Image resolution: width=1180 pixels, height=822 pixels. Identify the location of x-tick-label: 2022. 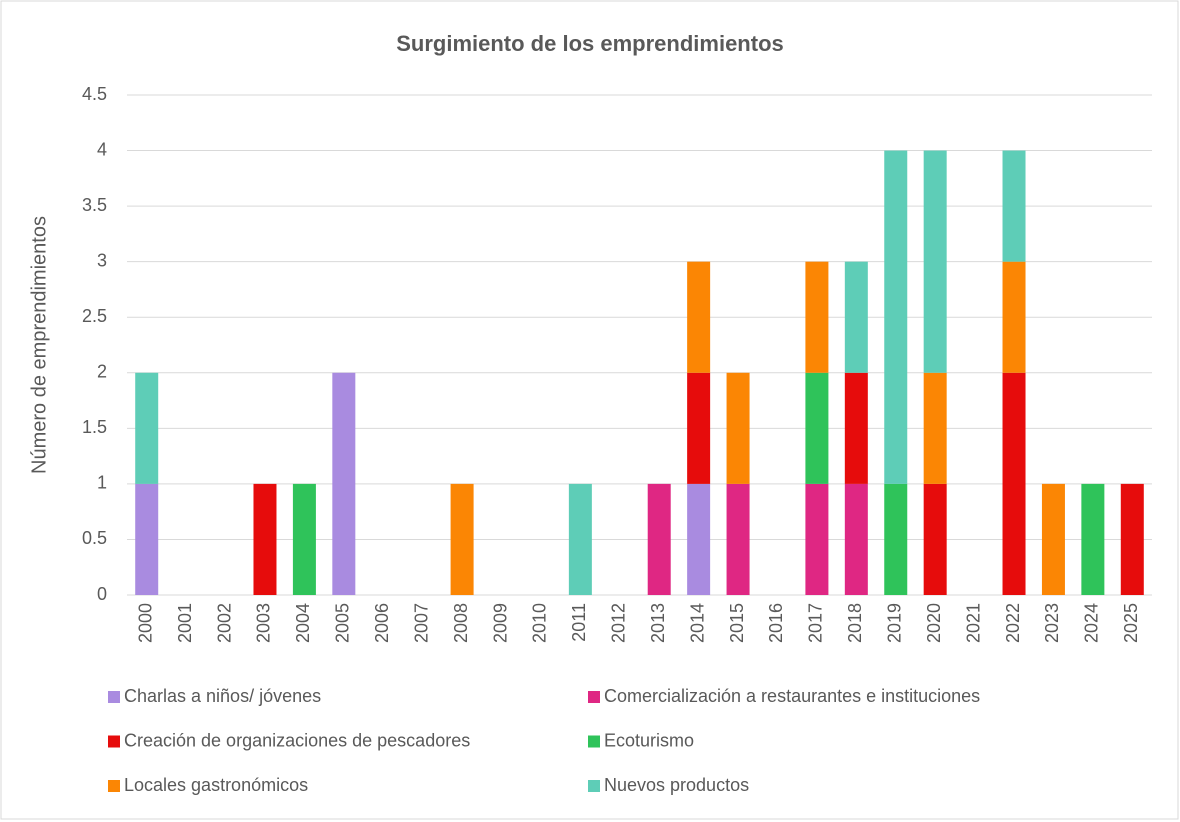
(1013, 623).